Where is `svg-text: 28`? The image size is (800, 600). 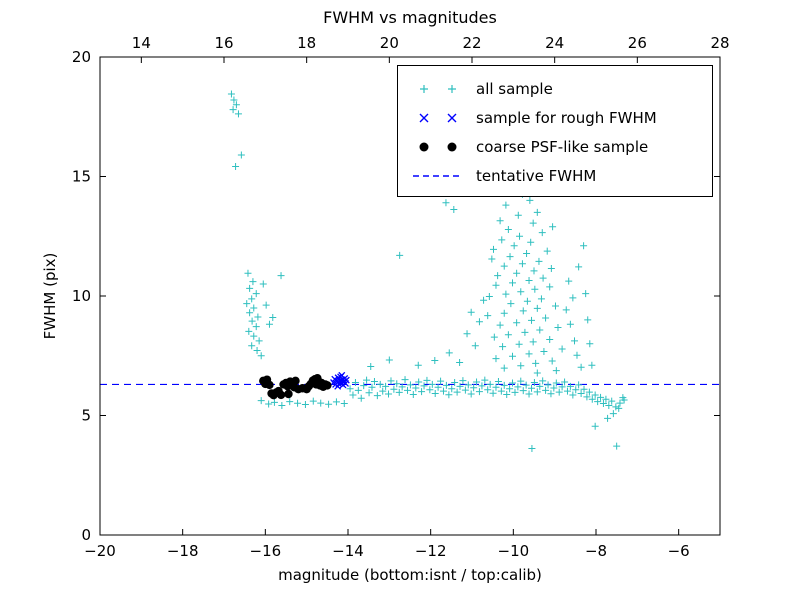
svg-text: 28 is located at coordinates (719, 43).